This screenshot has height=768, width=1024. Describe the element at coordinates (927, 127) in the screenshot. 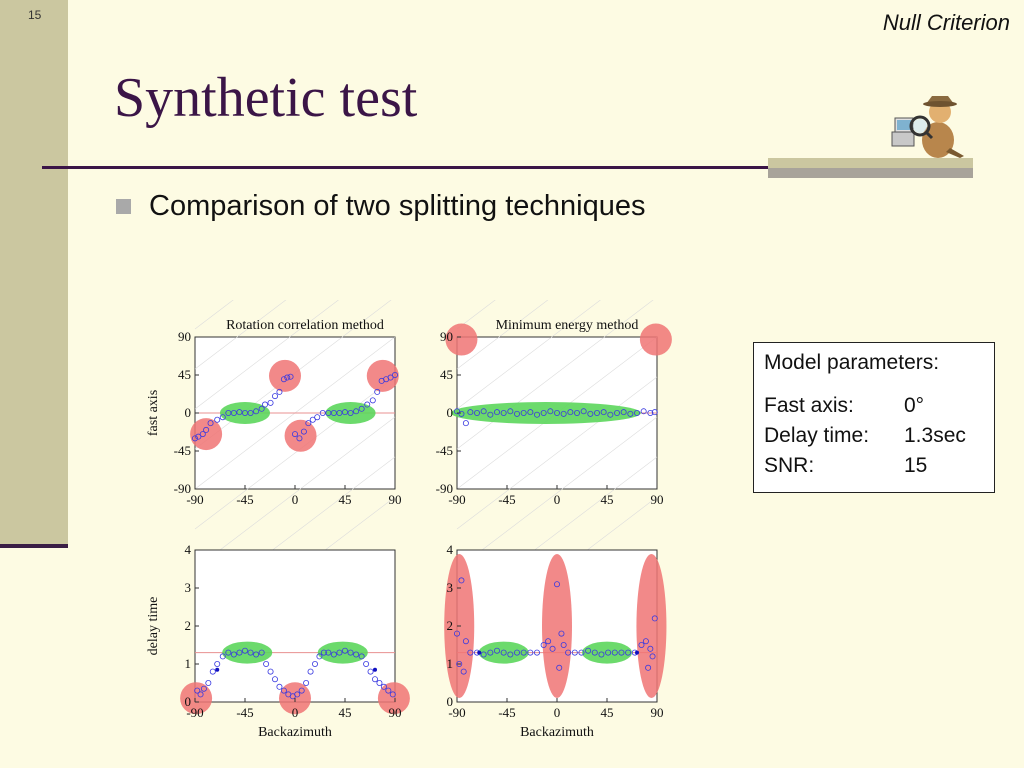

I see `detective-clipart-icon` at that location.